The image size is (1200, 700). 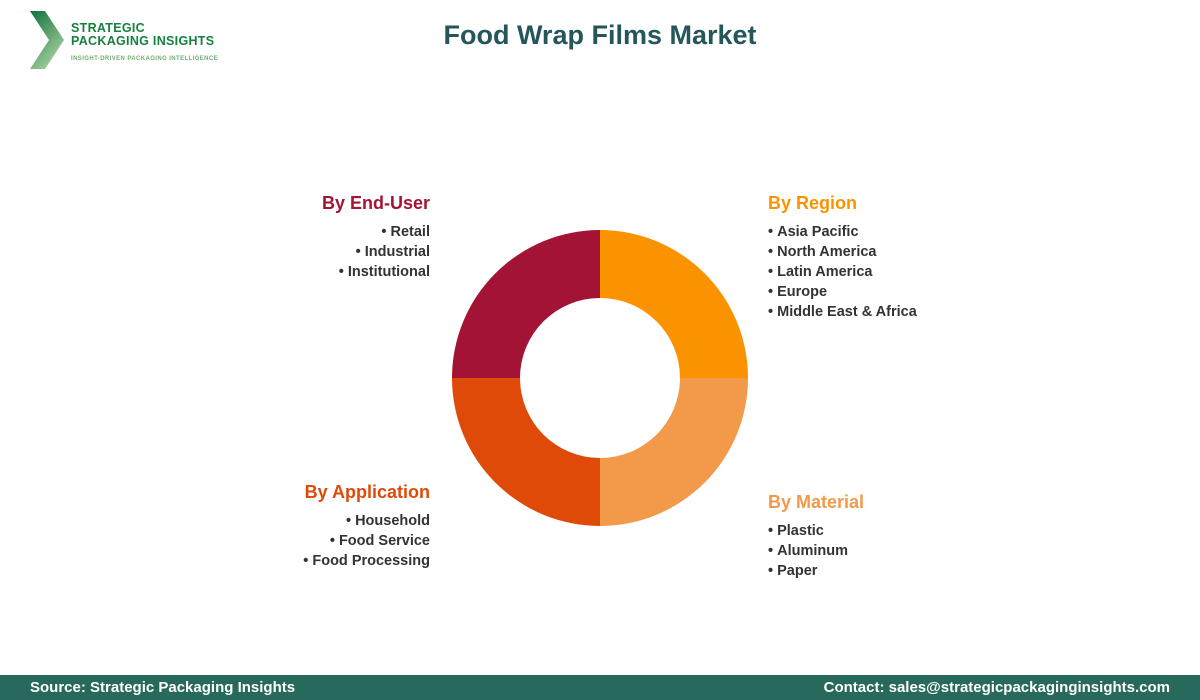 I want to click on brand-name-line2: PACKAGING INSIGHTS, so click(x=143, y=41).